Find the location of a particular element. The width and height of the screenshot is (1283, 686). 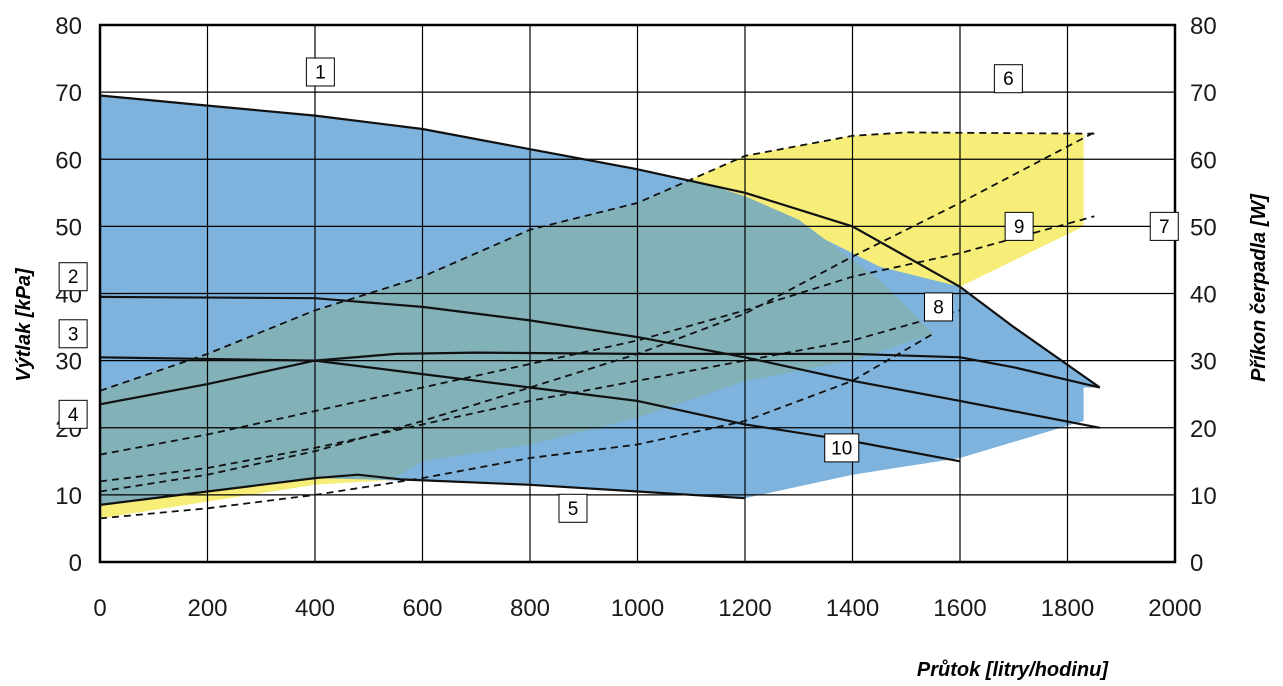

x-axis-ticks: 0 200 400 600 800 1000 1200 1400 1600 1800 2000 is located at coordinates (647, 608).